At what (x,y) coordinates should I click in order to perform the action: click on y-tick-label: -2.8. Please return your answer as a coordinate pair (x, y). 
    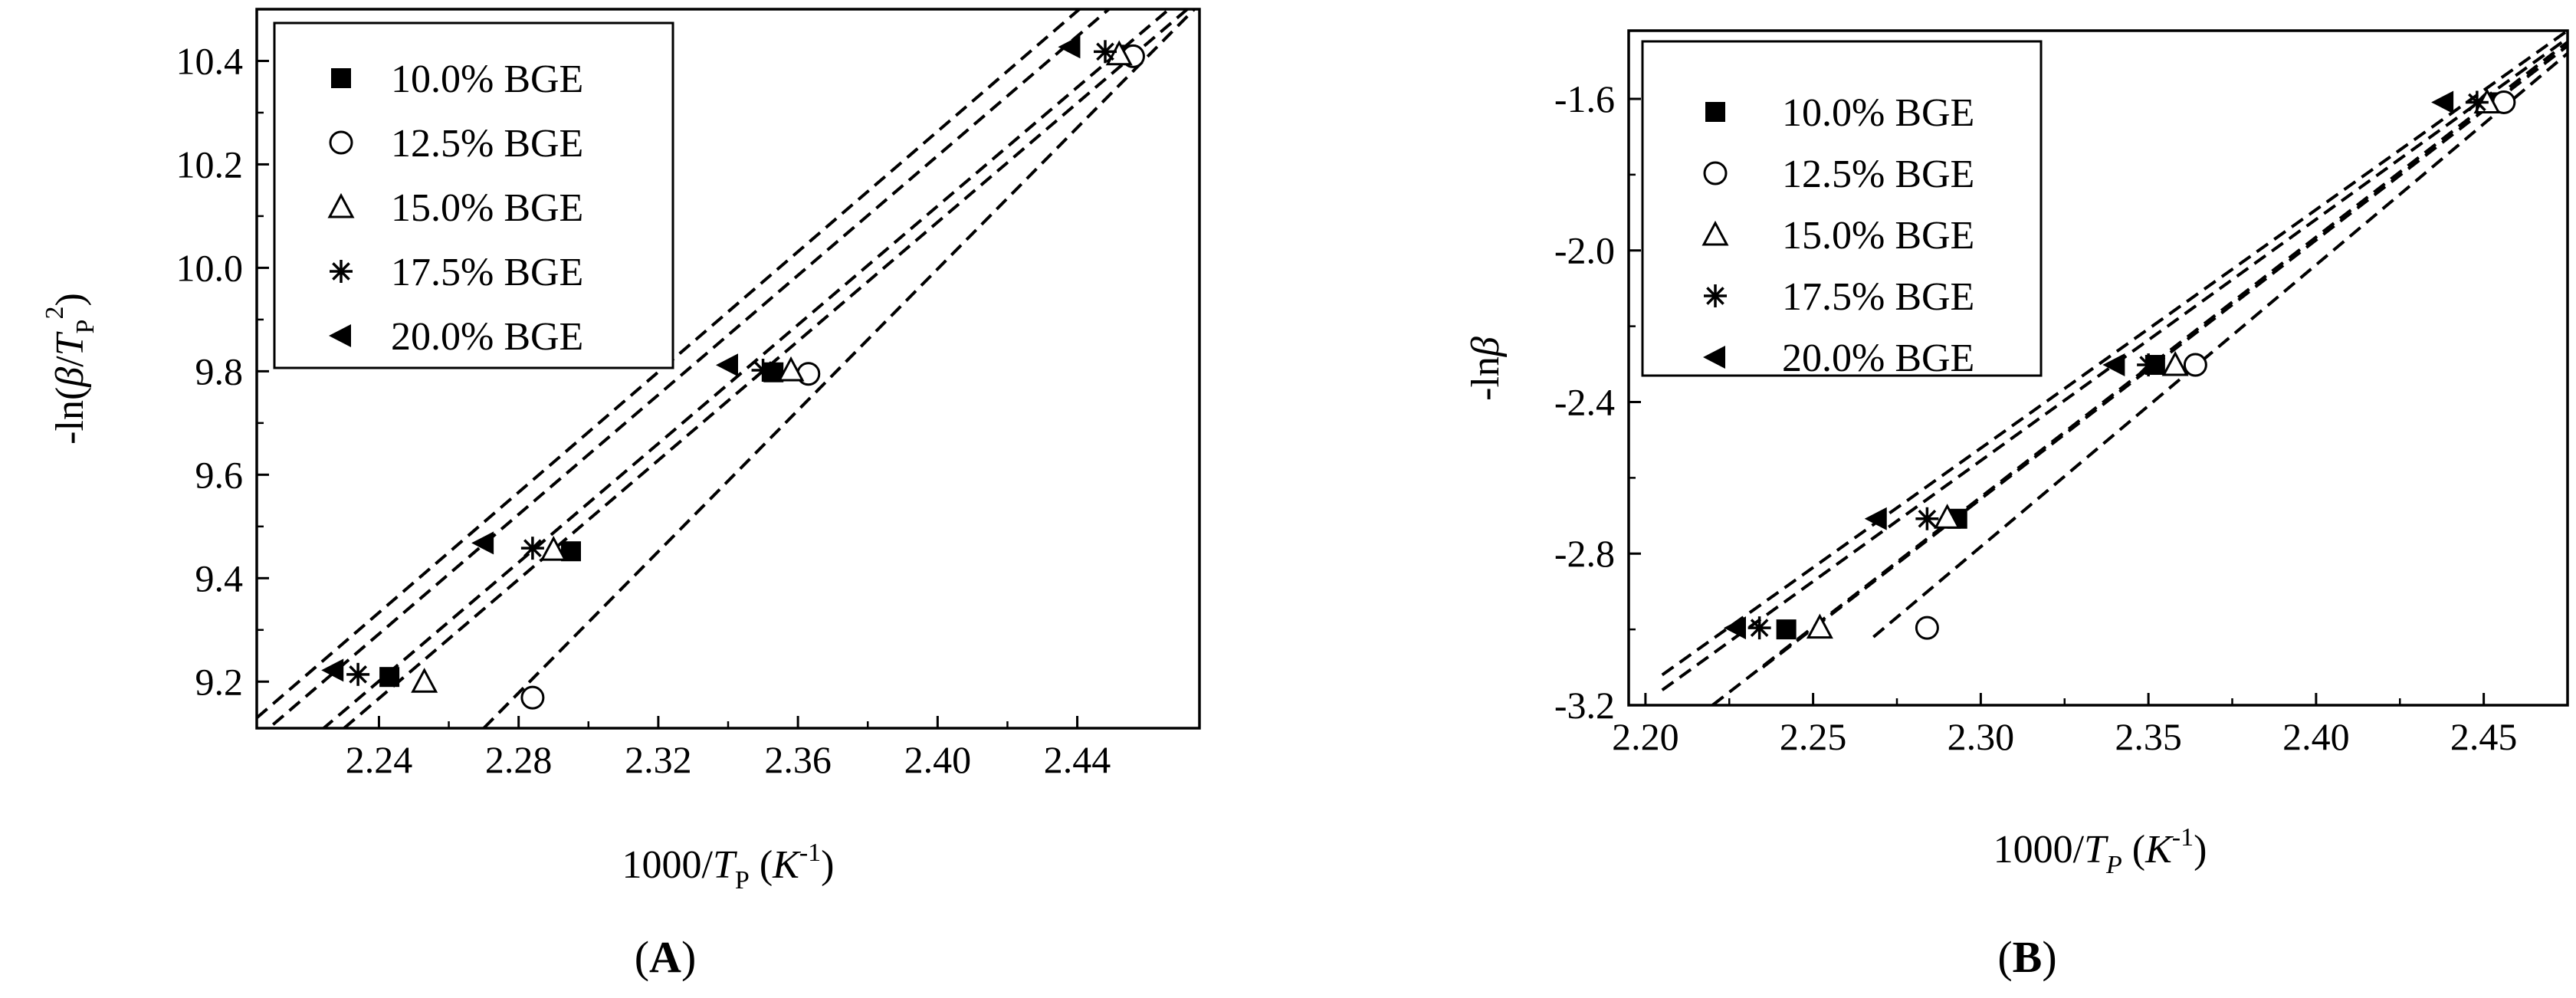
    Looking at the image, I should click on (1584, 554).